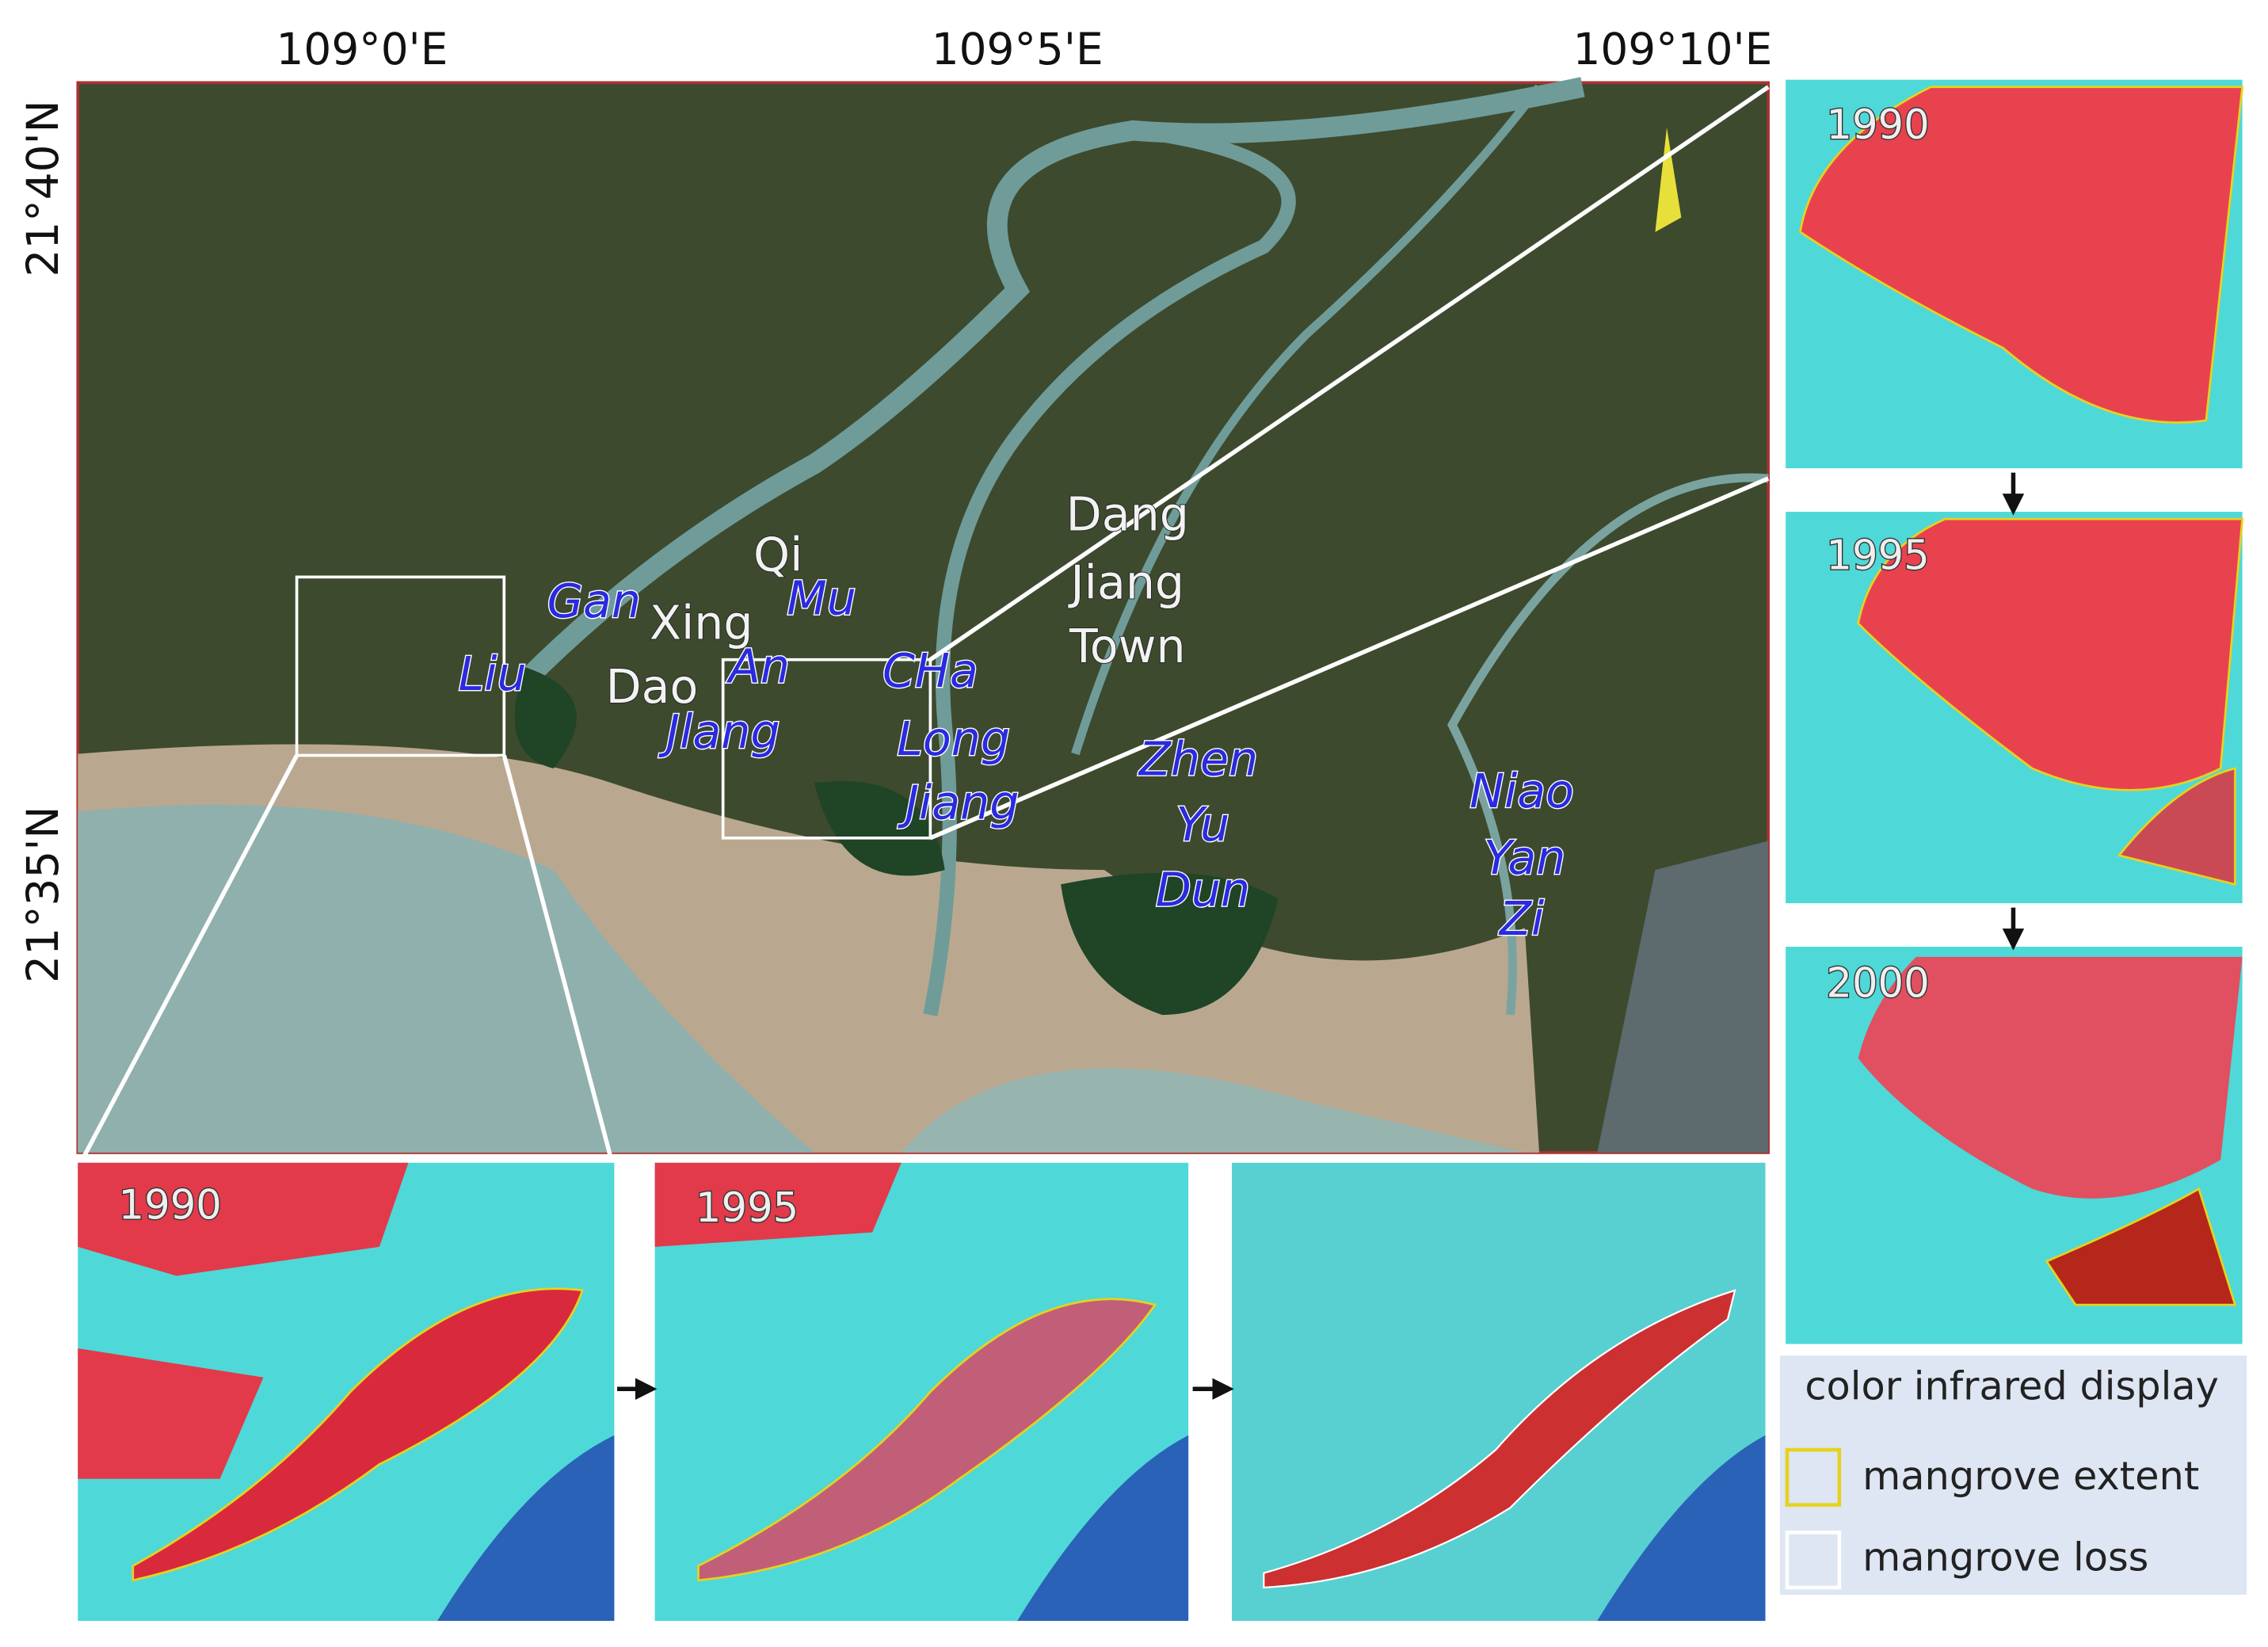  I want to click on river-label: CHa, so click(930, 671).